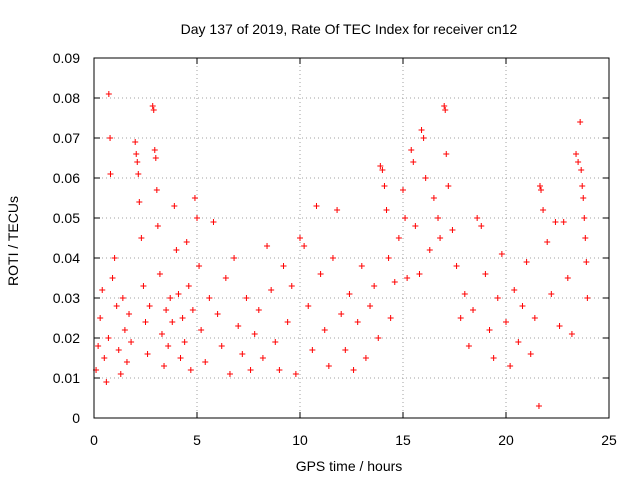 The width and height of the screenshot is (640, 480). I want to click on x-tick-label: 5, so click(197, 440).